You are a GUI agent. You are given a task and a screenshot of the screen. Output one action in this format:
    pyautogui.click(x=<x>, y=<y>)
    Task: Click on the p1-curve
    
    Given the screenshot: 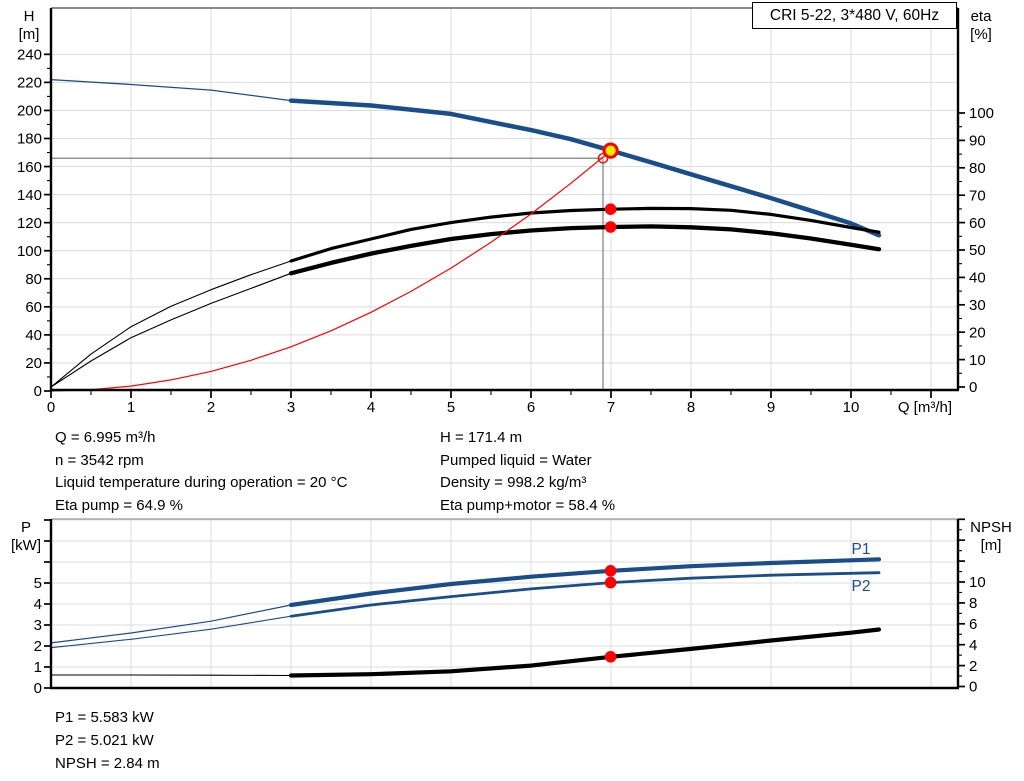 What is the action you would take?
    pyautogui.click(x=466, y=600)
    